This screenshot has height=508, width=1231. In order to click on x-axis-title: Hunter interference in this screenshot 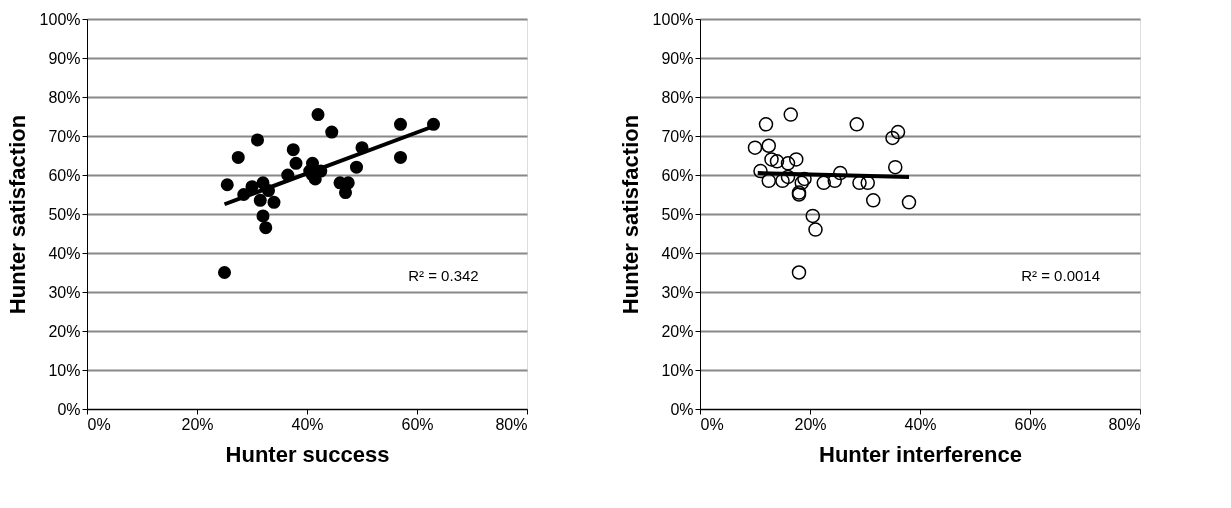, I will do `click(920, 454)`.